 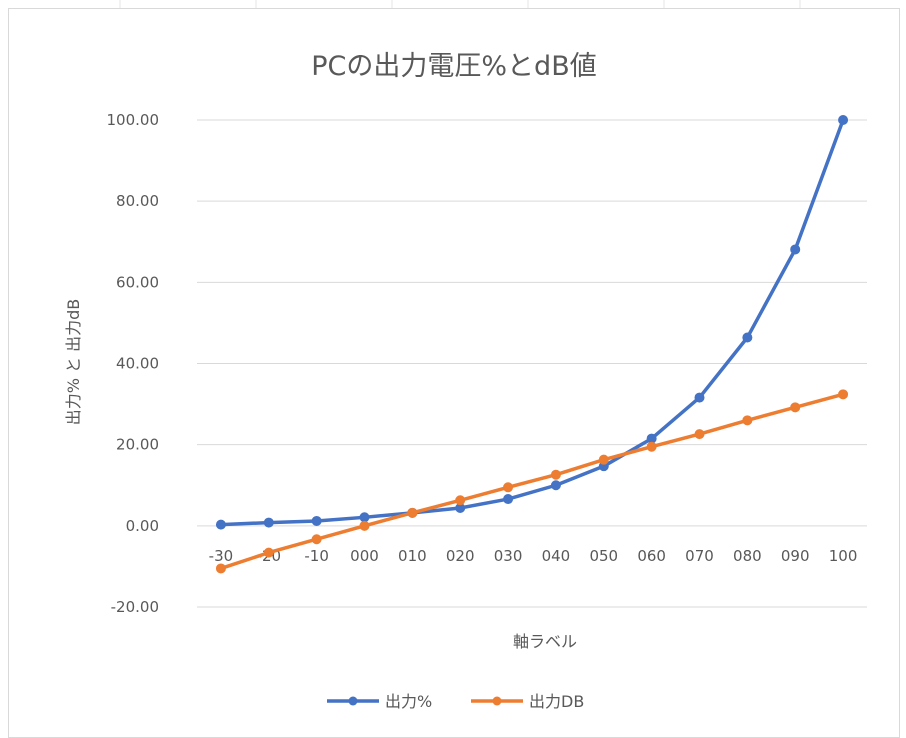 What do you see at coordinates (412, 556) in the screenshot?
I see `x-tick-label-4: 010` at bounding box center [412, 556].